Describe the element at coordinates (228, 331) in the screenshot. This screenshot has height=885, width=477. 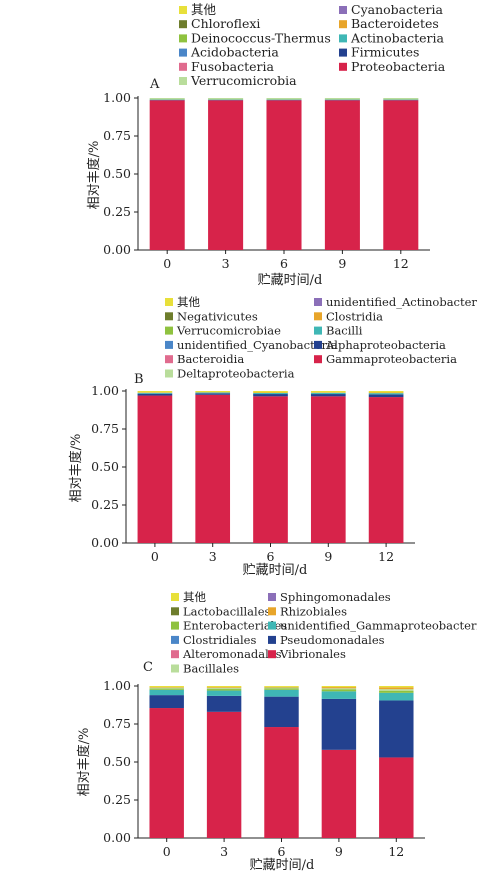
I see `legend-label-verrucomicrobiae: Verrucomicrobiae` at that location.